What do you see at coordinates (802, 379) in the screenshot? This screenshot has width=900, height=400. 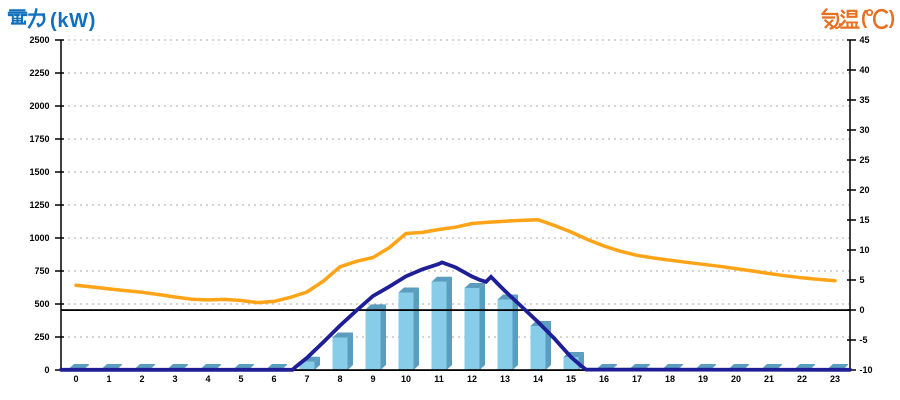 I see `svg-text: 22` at bounding box center [802, 379].